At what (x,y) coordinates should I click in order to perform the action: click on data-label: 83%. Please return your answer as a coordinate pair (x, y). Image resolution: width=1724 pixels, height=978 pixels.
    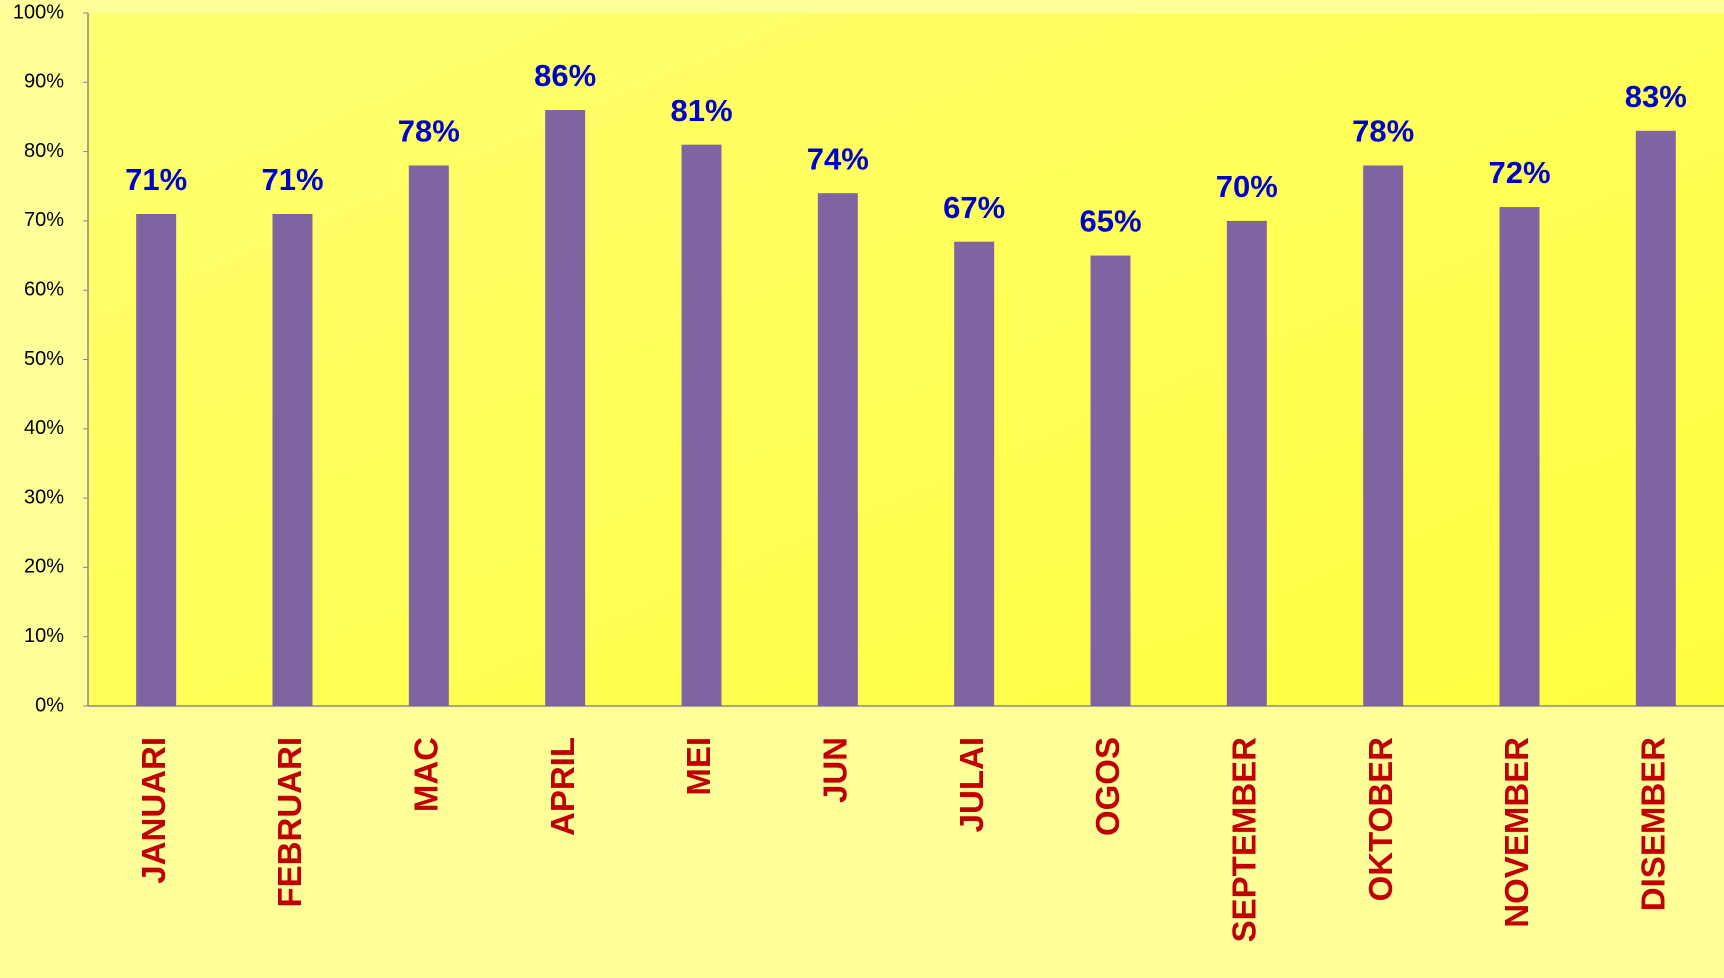
    Looking at the image, I should click on (1656, 96).